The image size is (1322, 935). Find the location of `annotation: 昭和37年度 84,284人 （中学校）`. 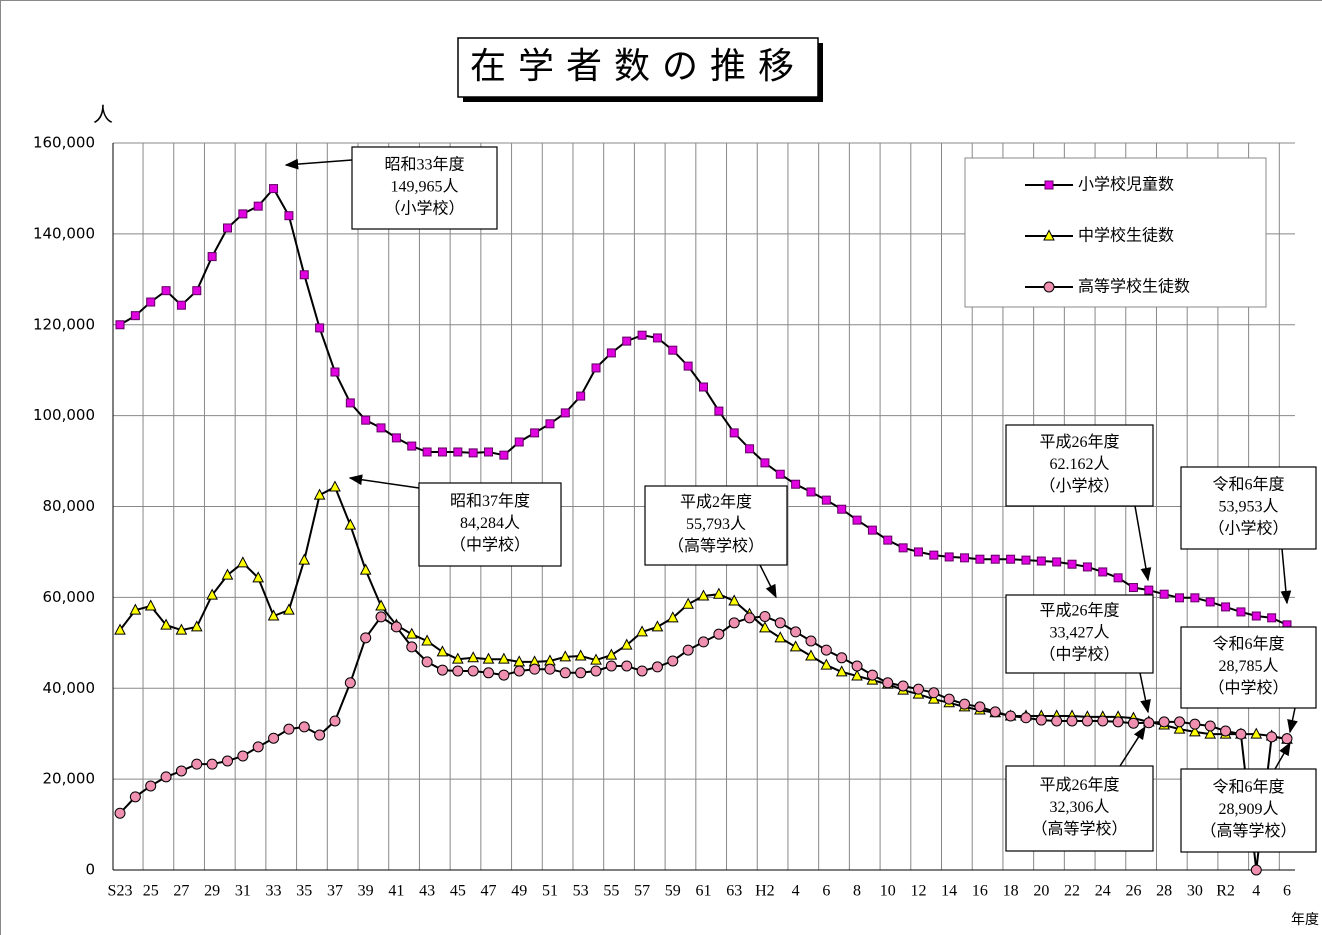

annotation: 昭和37年度 84,284人 （中学校） is located at coordinates (455, 520).